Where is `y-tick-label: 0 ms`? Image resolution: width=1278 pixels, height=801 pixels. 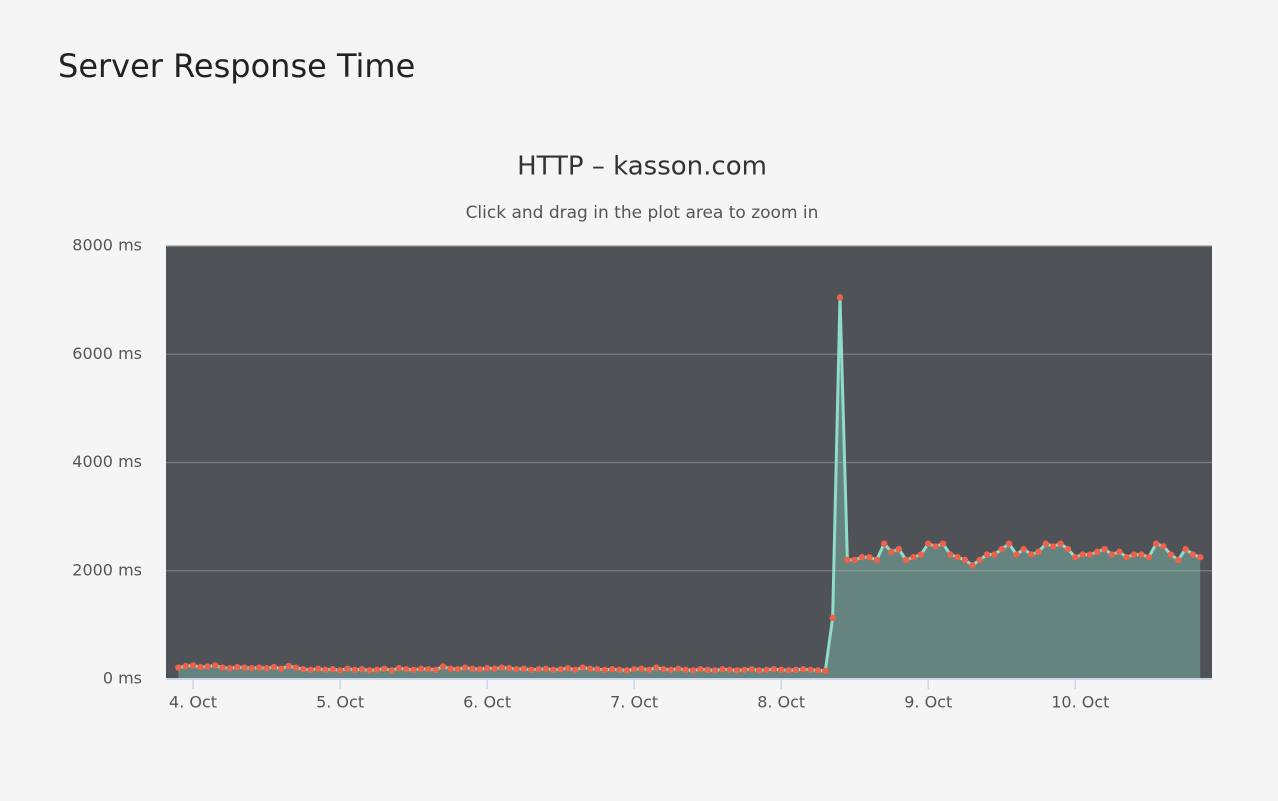
y-tick-label: 0 ms is located at coordinates (122, 678).